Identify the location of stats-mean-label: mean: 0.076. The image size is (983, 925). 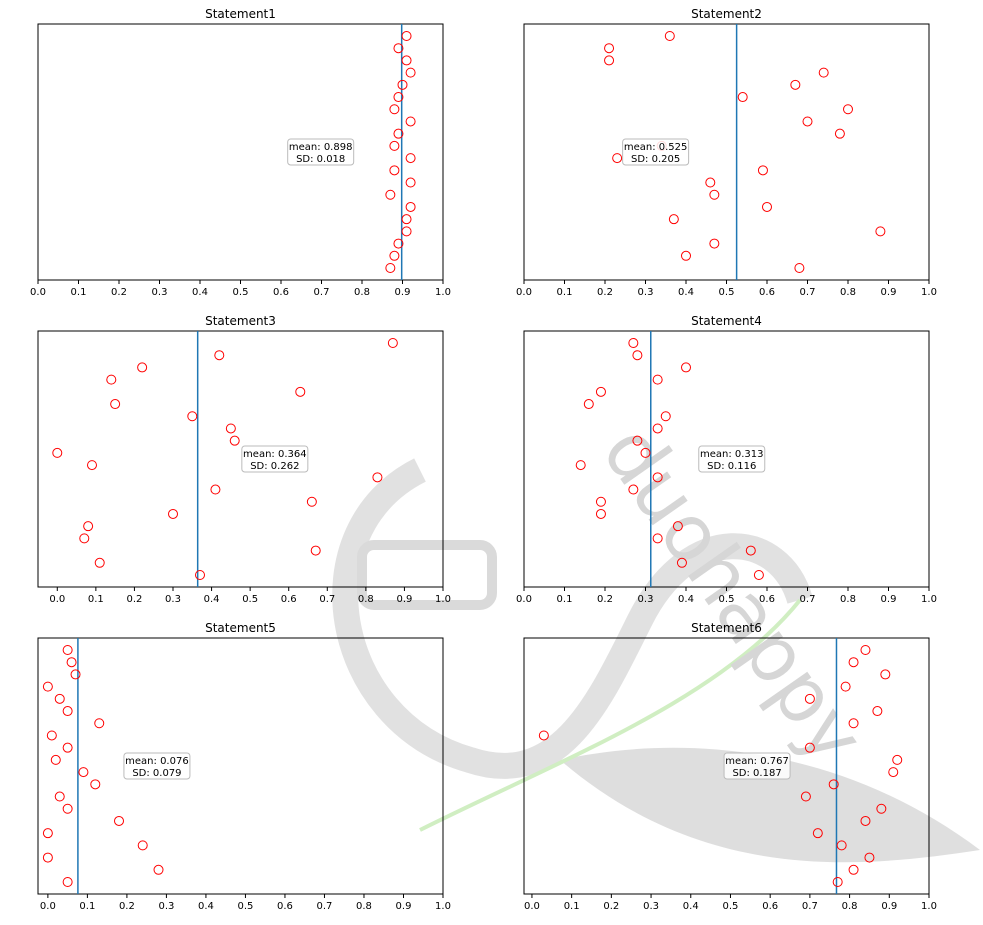
(157, 761).